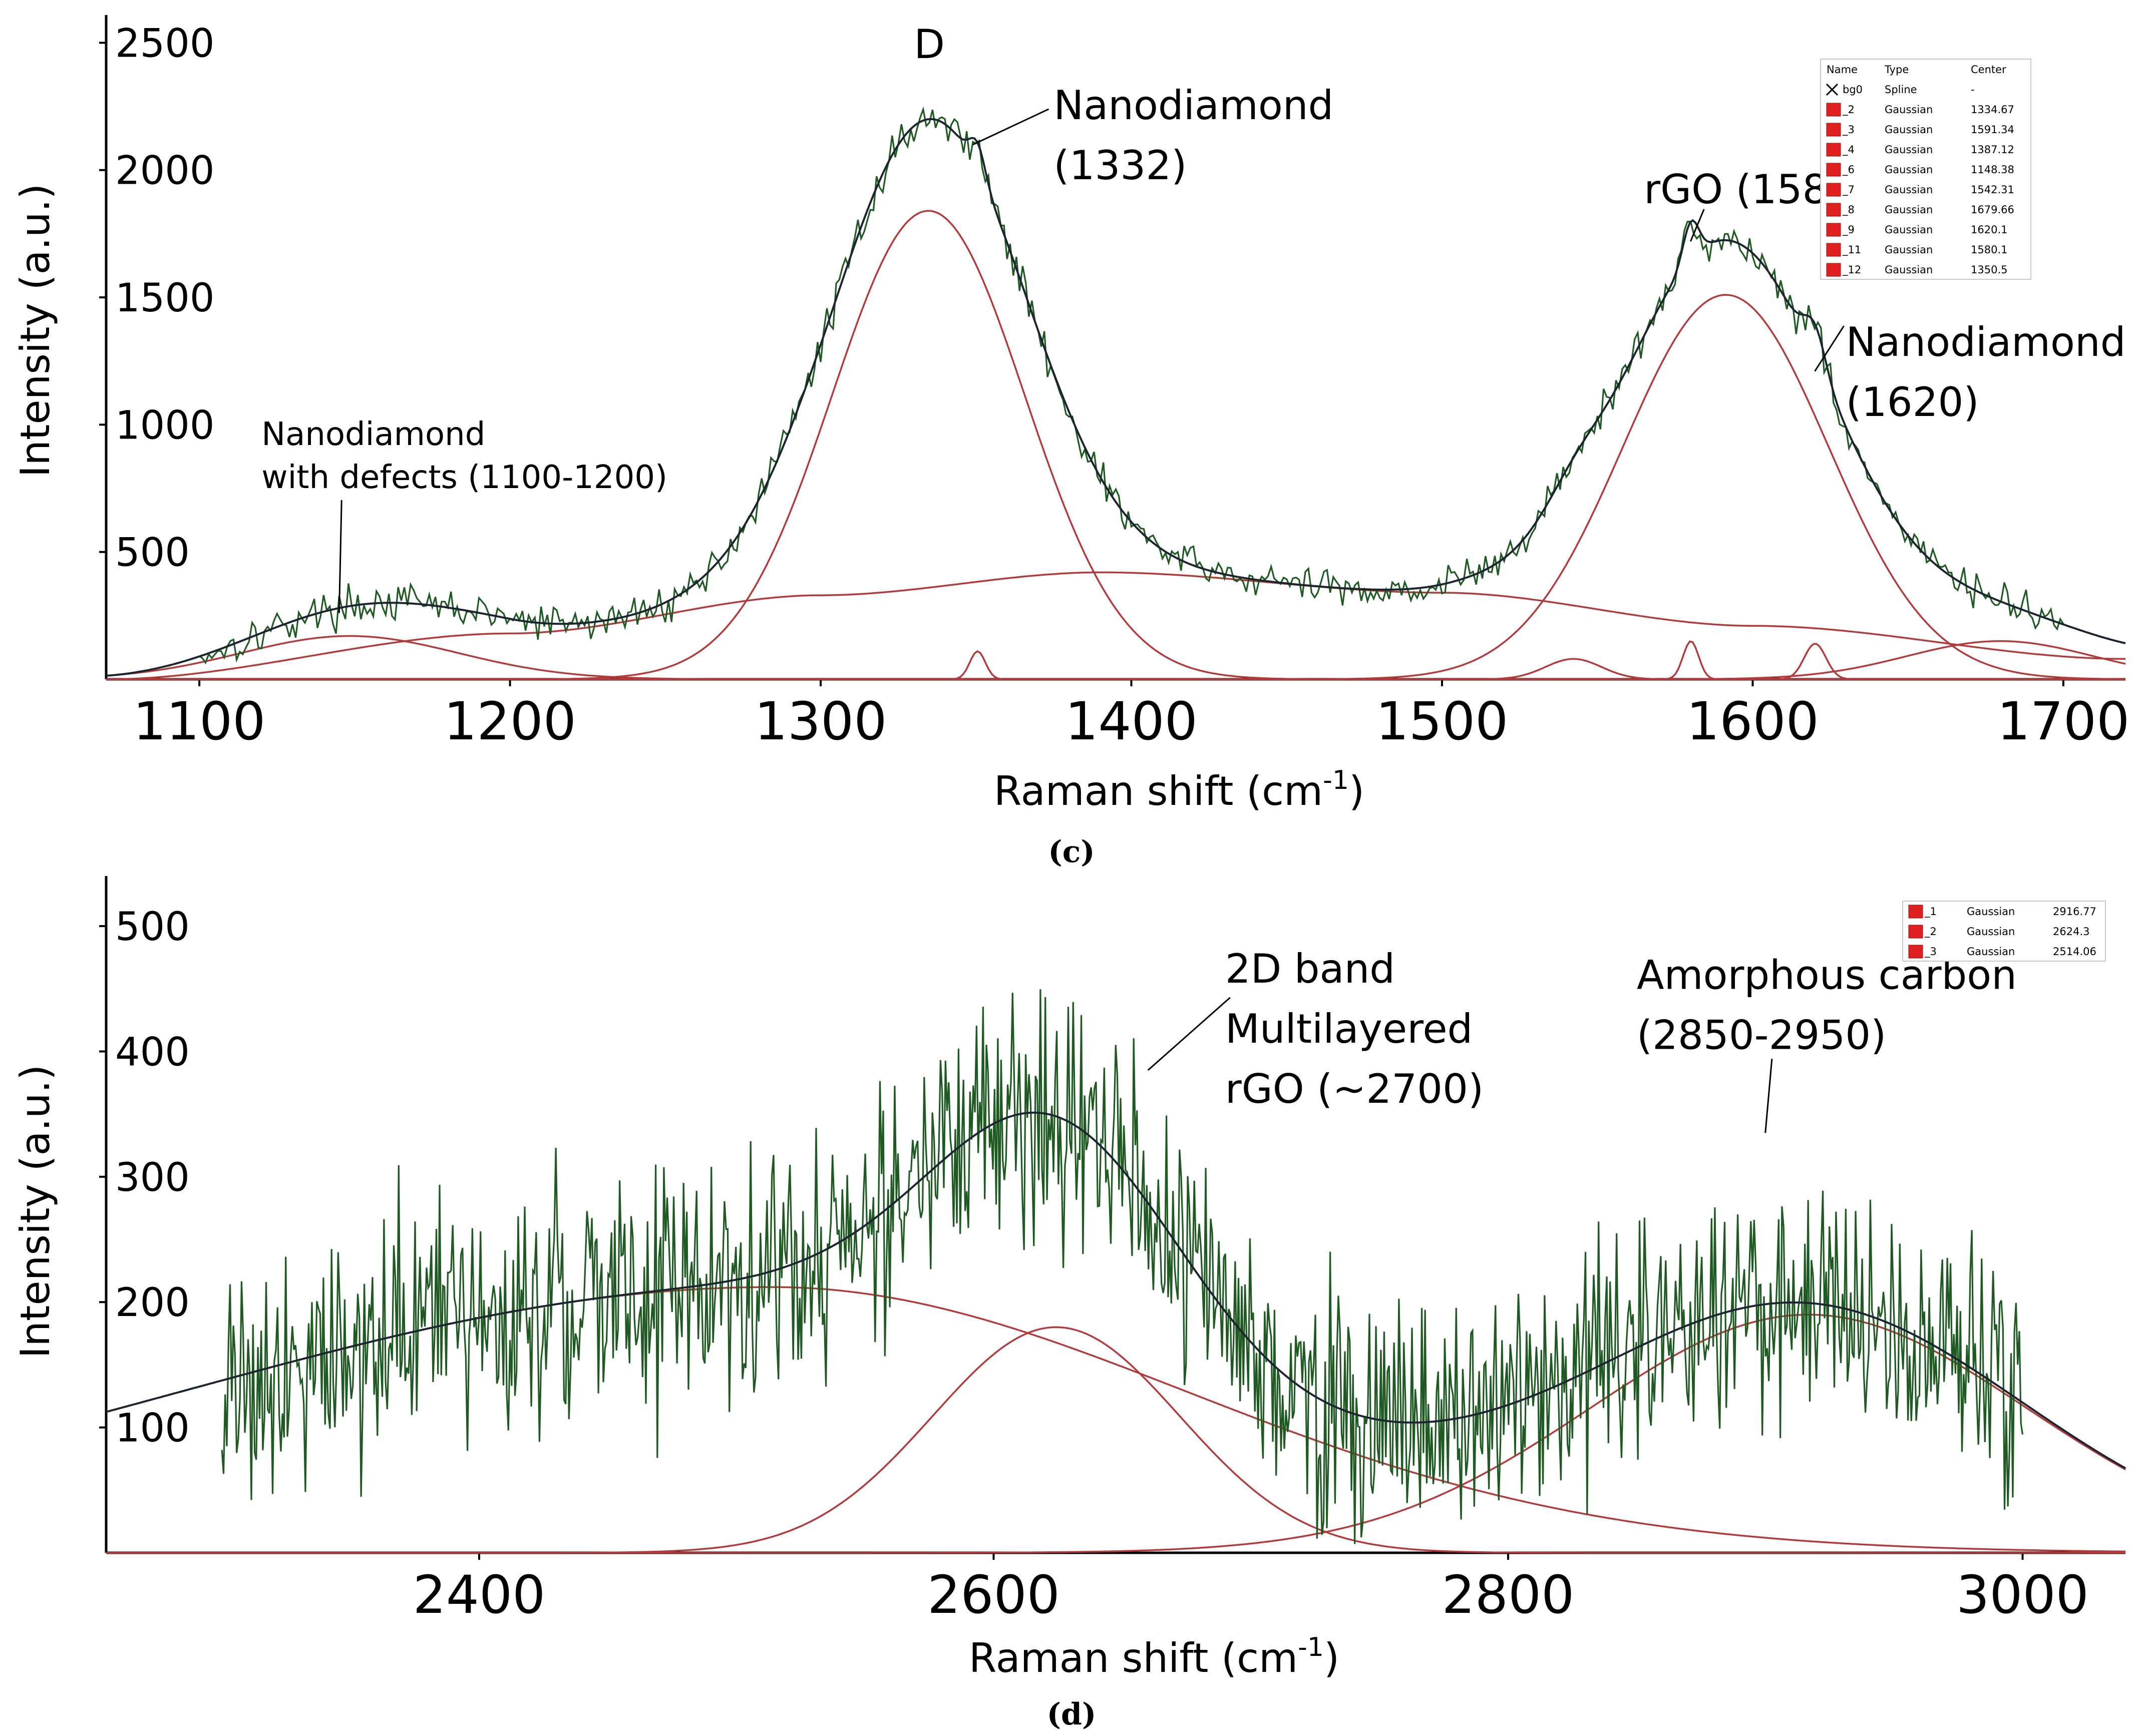 Image resolution: width=2142 pixels, height=1736 pixels. What do you see at coordinates (1354, 1089) in the screenshot?
I see `d-annotation-band-2d: rGO (~2700)` at bounding box center [1354, 1089].